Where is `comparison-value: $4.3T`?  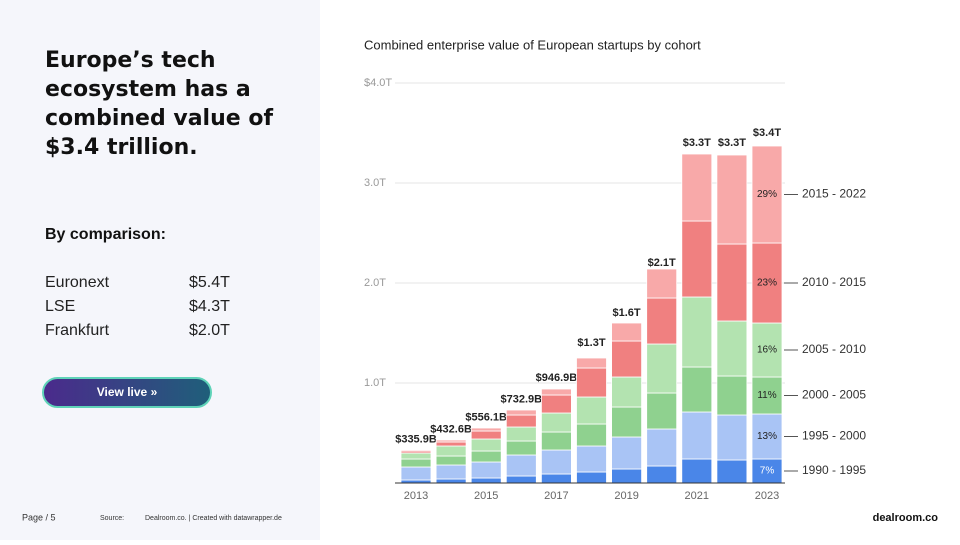 comparison-value: $4.3T is located at coordinates (209, 306).